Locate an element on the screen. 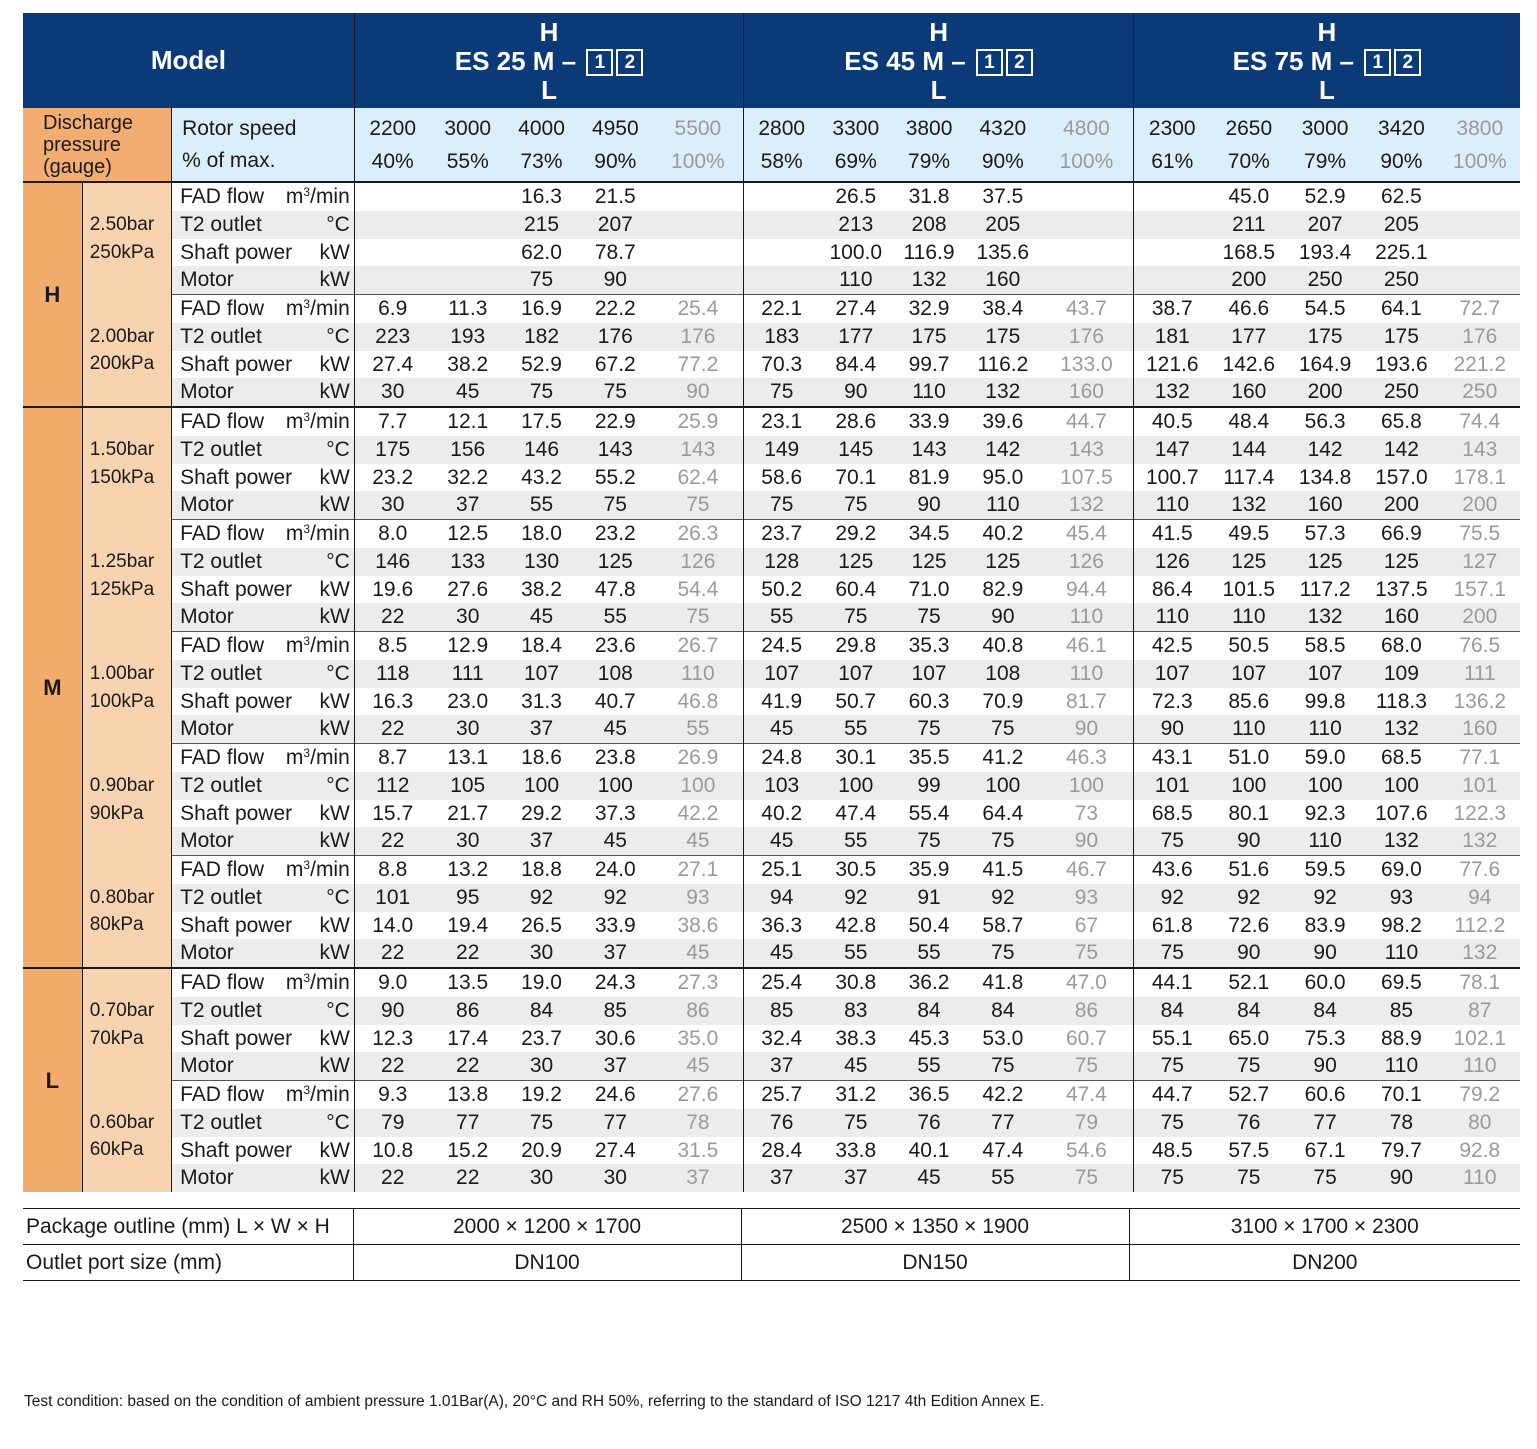 The height and width of the screenshot is (1449, 1537). value-cell: 200 is located at coordinates (1479, 617).